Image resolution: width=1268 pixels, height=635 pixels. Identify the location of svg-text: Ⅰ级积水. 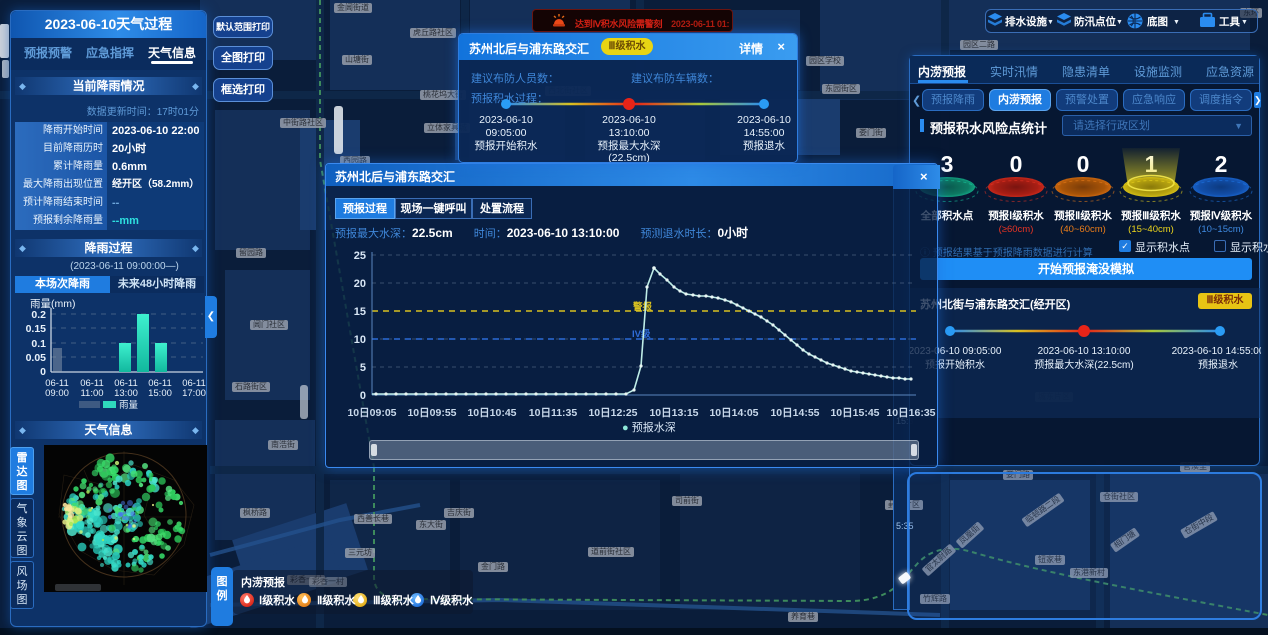
(277, 600).